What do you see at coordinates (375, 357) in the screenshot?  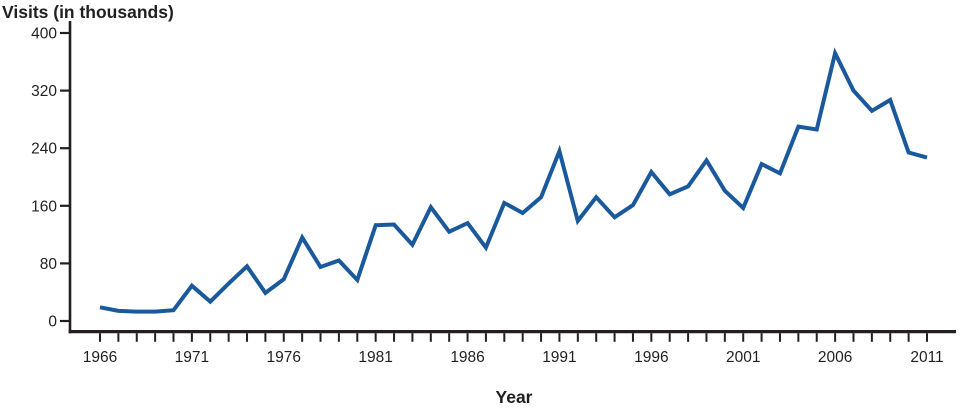 I see `x-tick-label: 1981` at bounding box center [375, 357].